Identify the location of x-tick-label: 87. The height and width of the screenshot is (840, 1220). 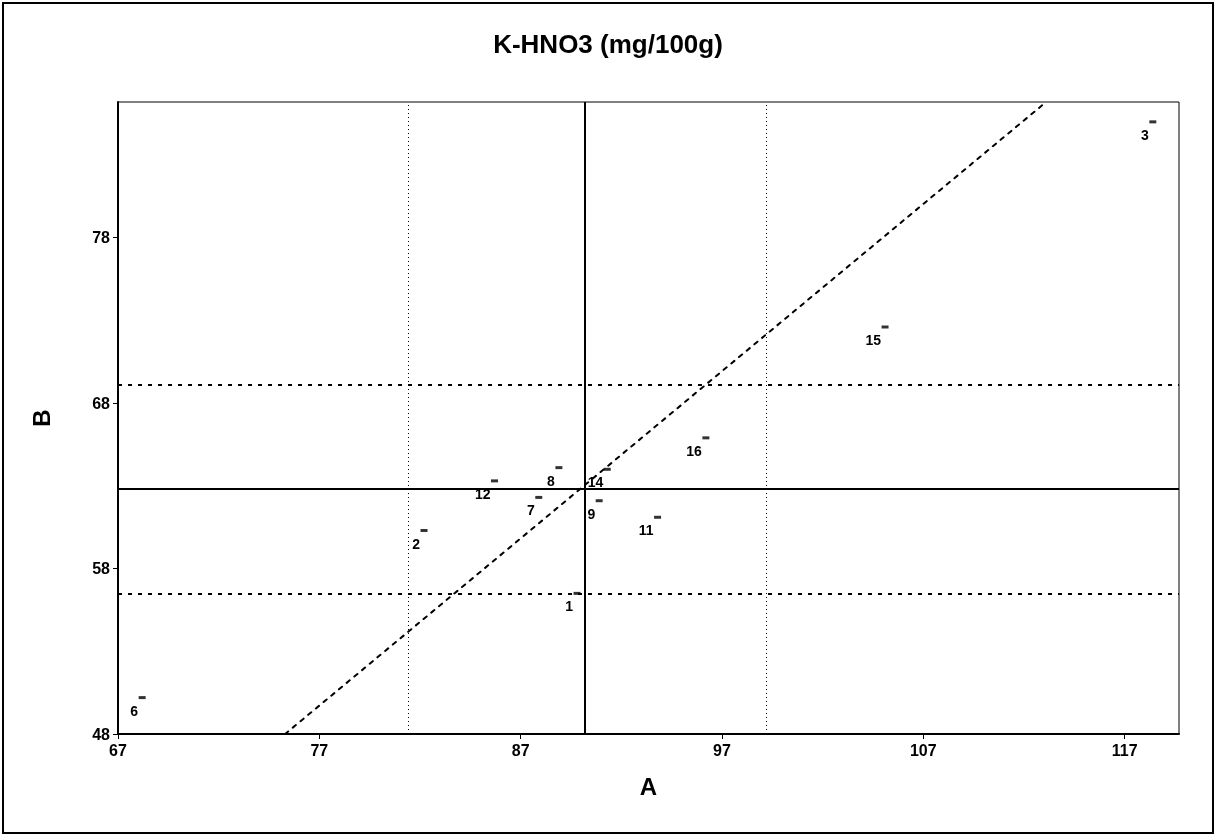
(520, 750).